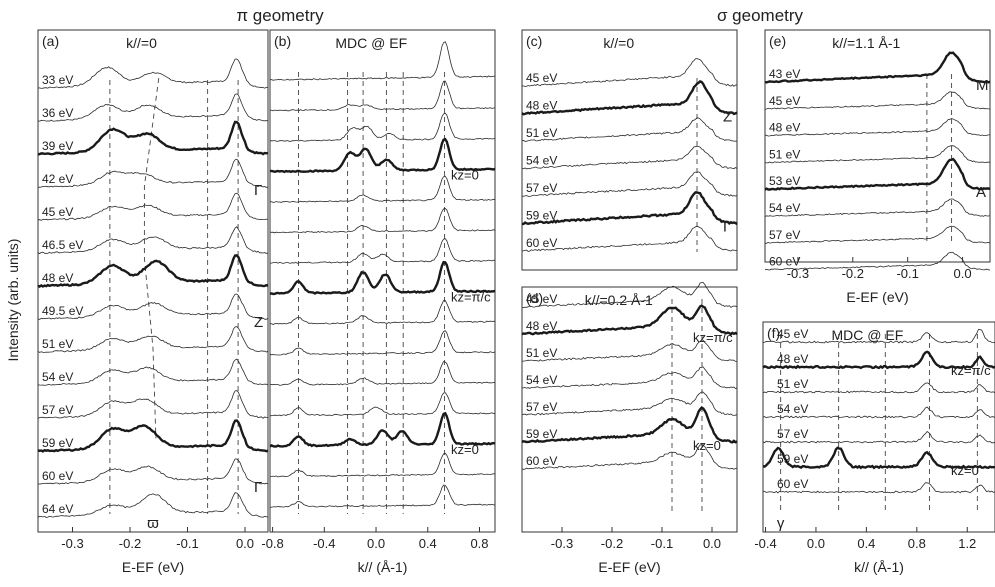  What do you see at coordinates (760, 15) in the screenshot?
I see `sigma-geometry-title: σ geometry` at bounding box center [760, 15].